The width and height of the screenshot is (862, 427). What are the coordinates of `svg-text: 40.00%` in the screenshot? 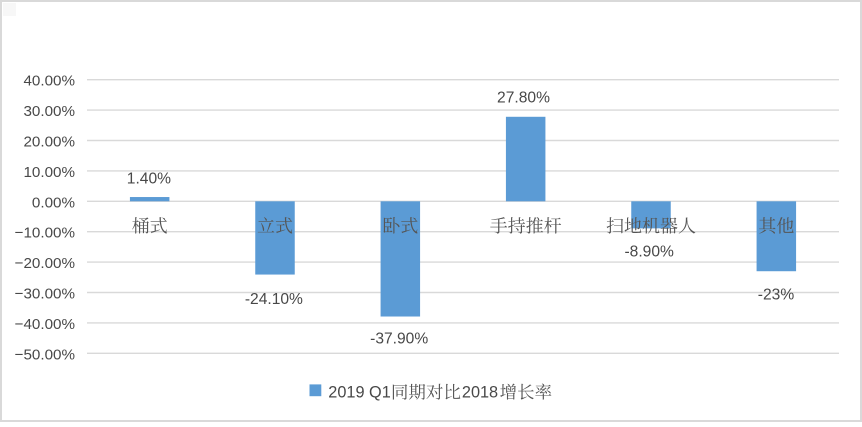 It's located at (49, 81).